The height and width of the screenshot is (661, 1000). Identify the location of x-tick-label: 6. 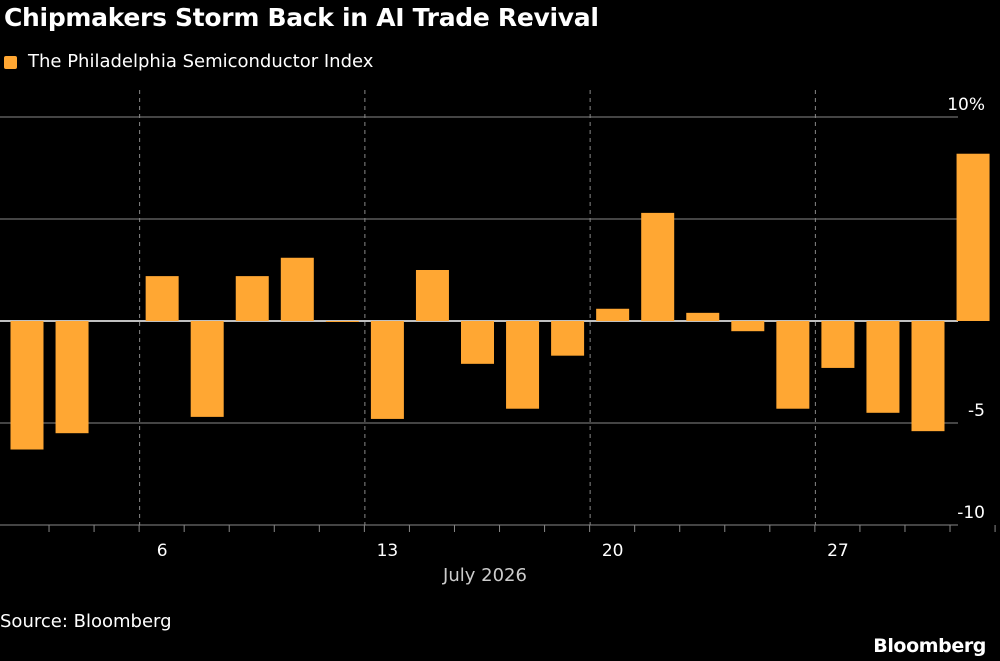
(162, 551).